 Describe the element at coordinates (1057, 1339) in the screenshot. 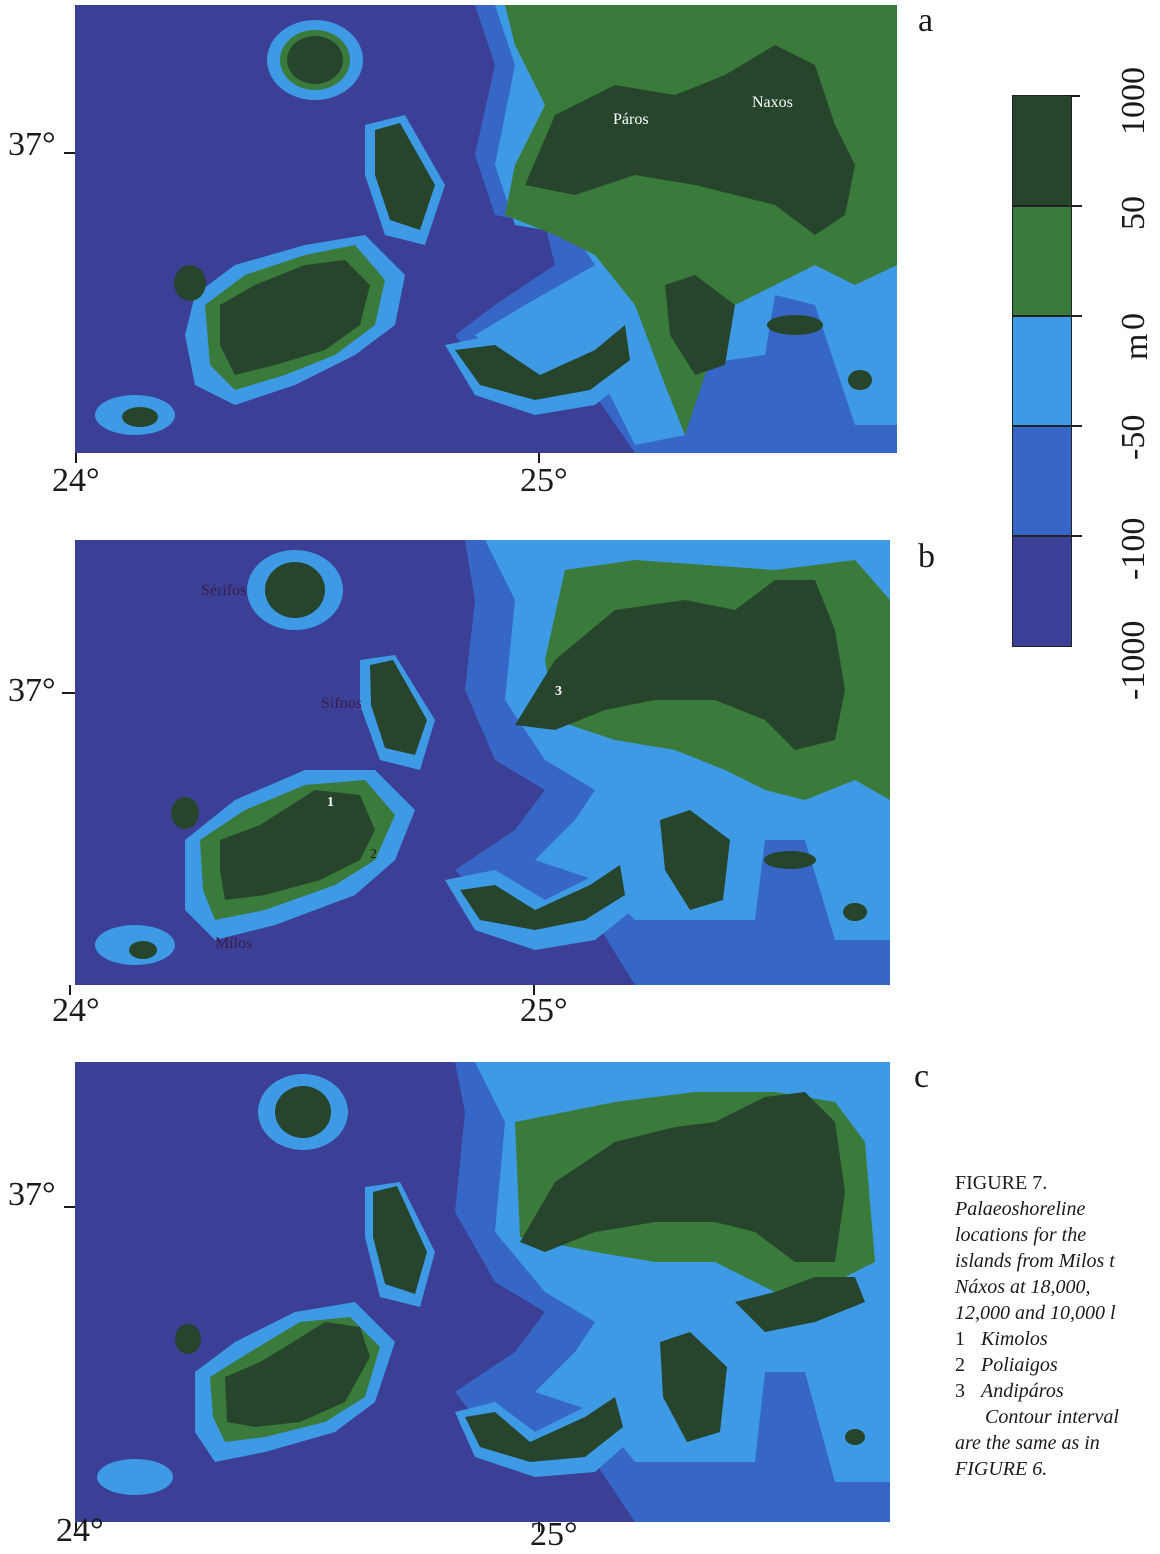

I see `caption-item: 1 Kimolos` at that location.